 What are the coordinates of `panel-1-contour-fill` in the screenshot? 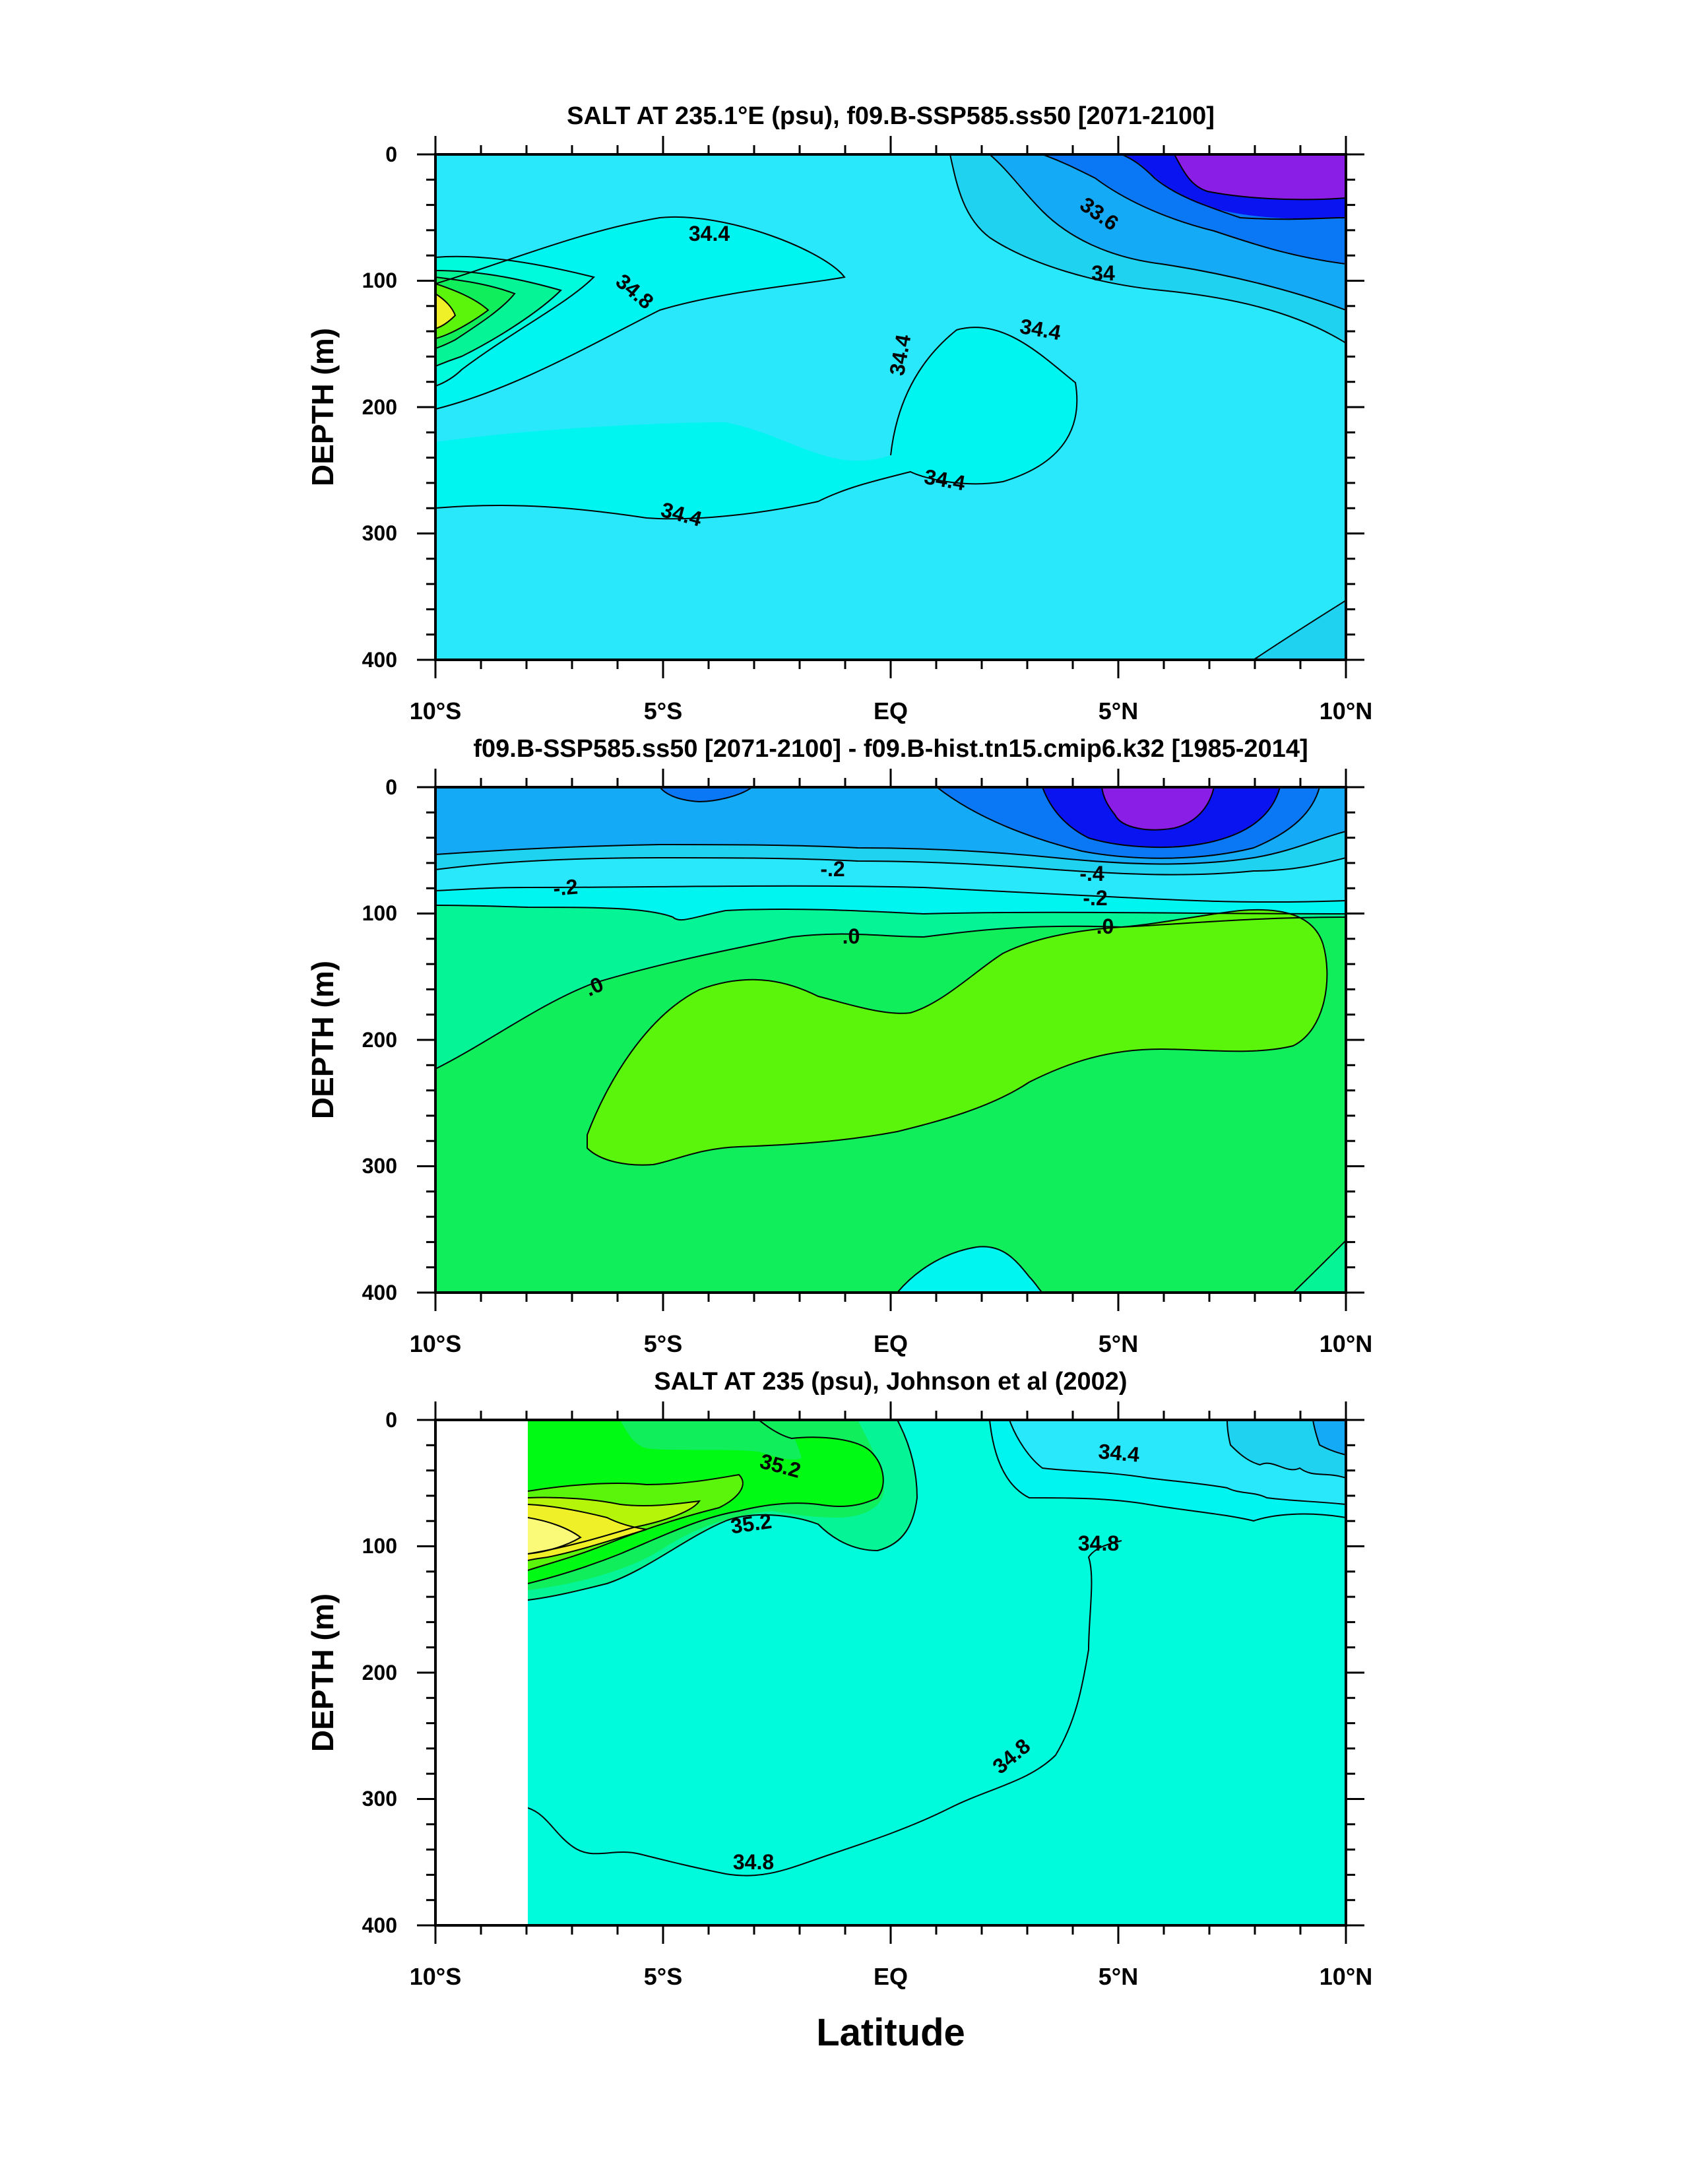 It's located at (891, 407).